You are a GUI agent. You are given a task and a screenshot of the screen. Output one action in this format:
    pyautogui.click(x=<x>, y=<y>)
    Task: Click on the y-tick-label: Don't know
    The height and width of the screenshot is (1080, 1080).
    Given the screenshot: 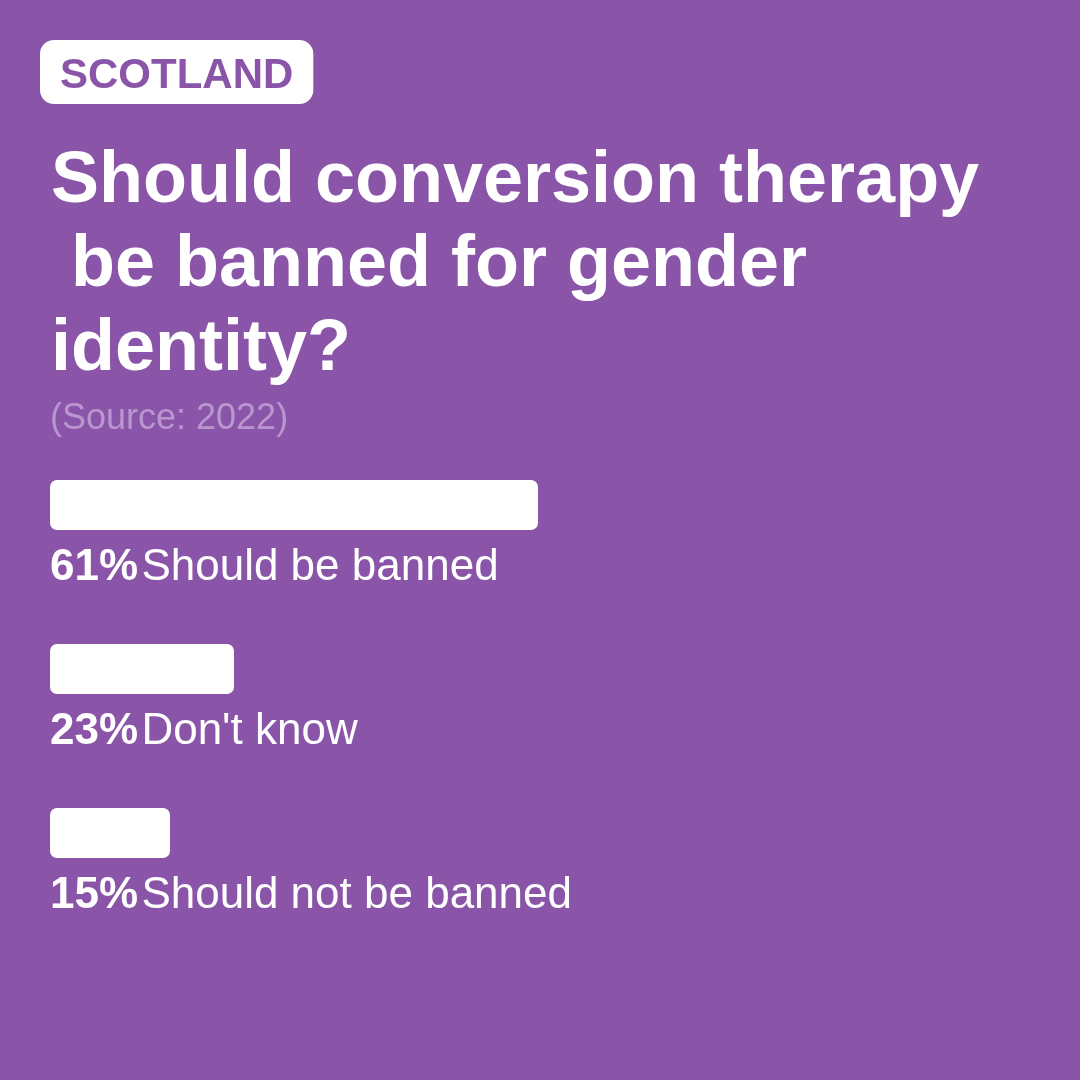 What is the action you would take?
    pyautogui.click(x=249, y=728)
    